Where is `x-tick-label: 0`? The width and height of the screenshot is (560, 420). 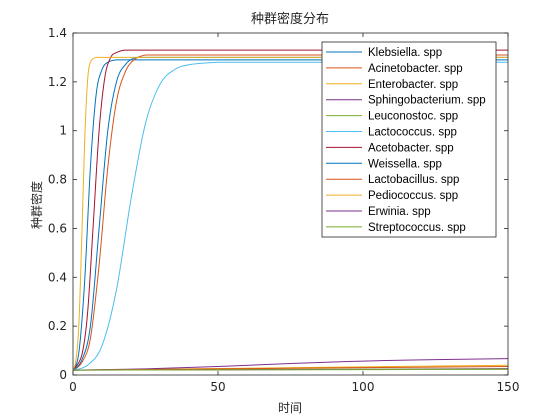
x-tick-label: 0 is located at coordinates (73, 387).